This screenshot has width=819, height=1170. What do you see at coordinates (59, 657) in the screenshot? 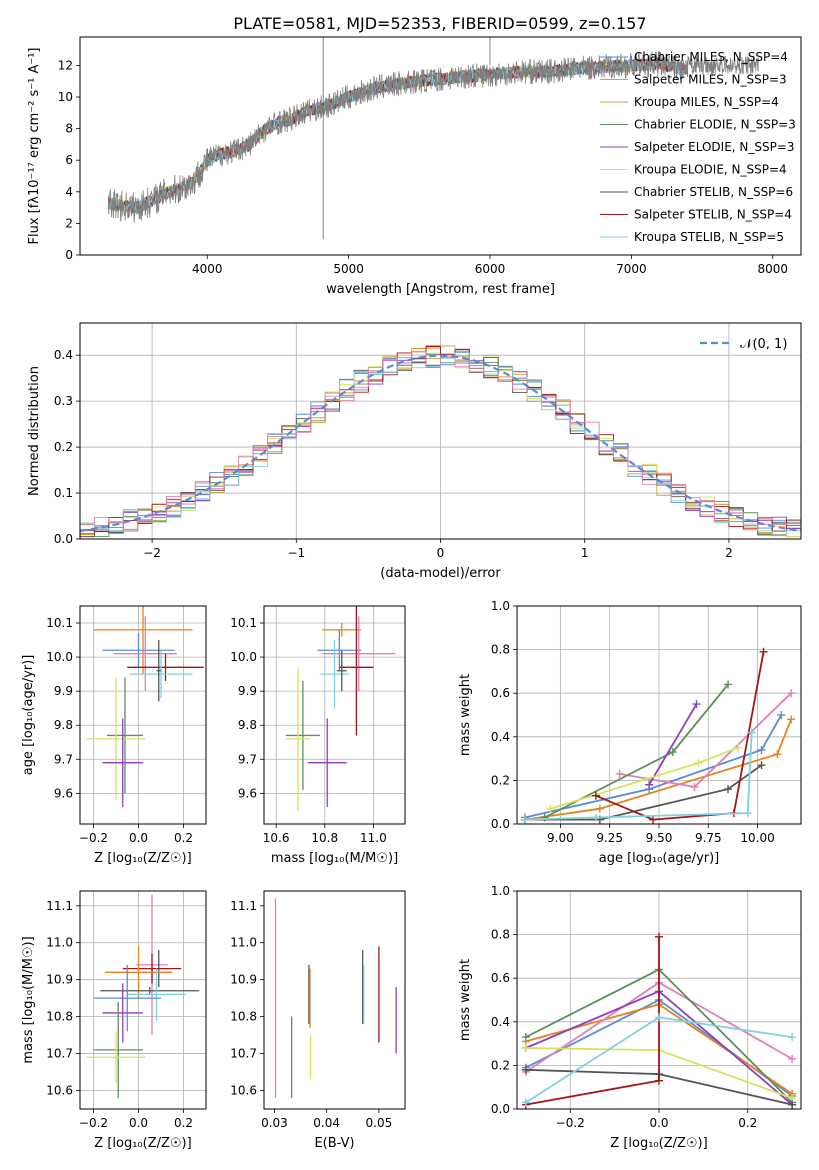
I see `y-tick-label: 10.0` at bounding box center [59, 657].